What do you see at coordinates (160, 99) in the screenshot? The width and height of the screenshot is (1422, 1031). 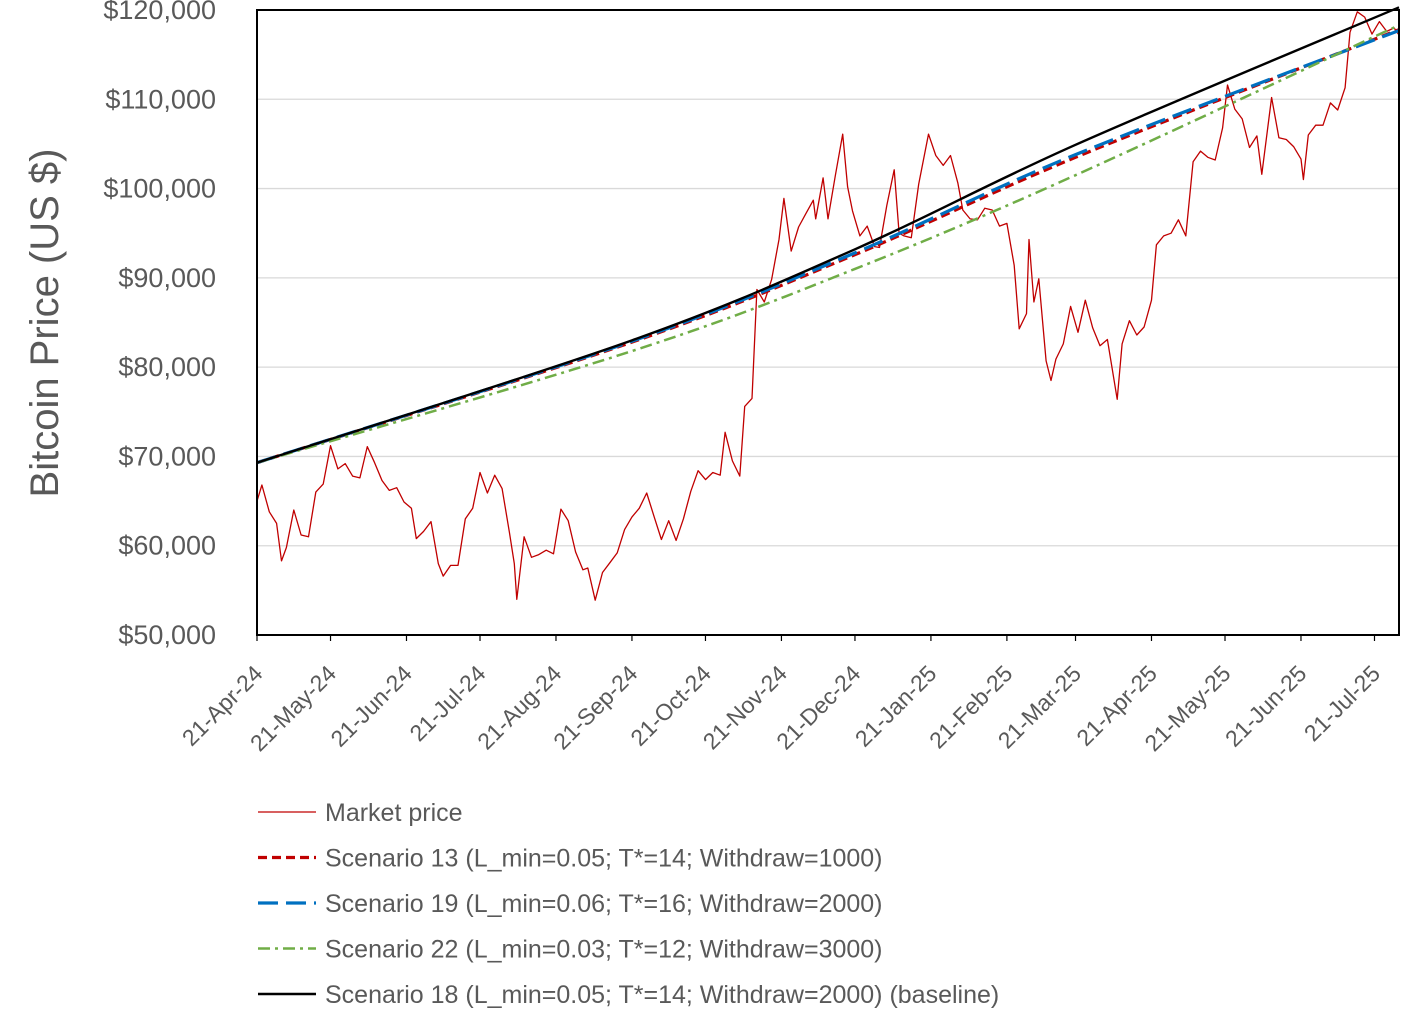 I see `y-tick-label: $110,000` at bounding box center [160, 99].